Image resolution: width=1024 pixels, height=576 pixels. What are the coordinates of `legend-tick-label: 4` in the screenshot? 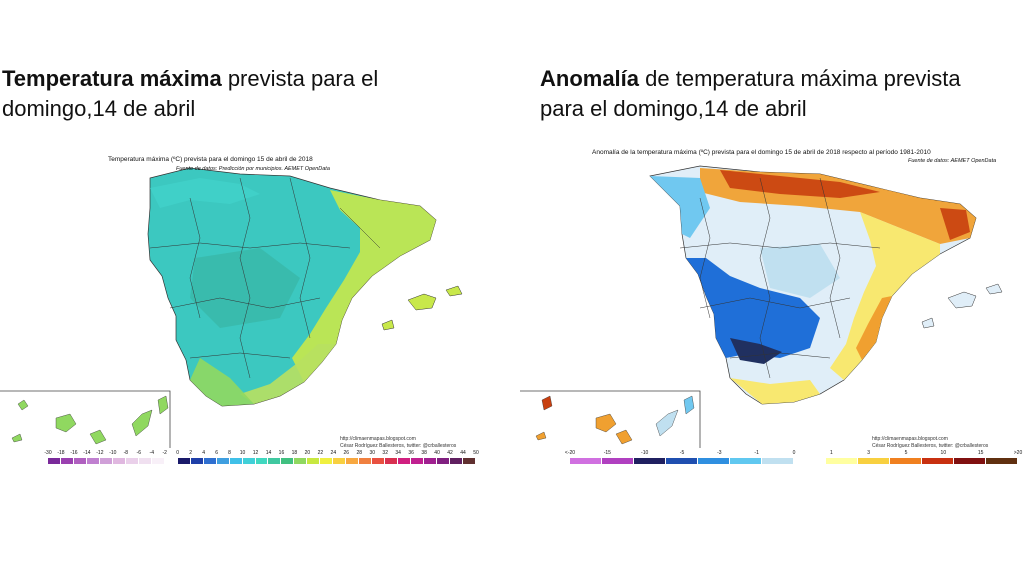 It's located at (204, 453).